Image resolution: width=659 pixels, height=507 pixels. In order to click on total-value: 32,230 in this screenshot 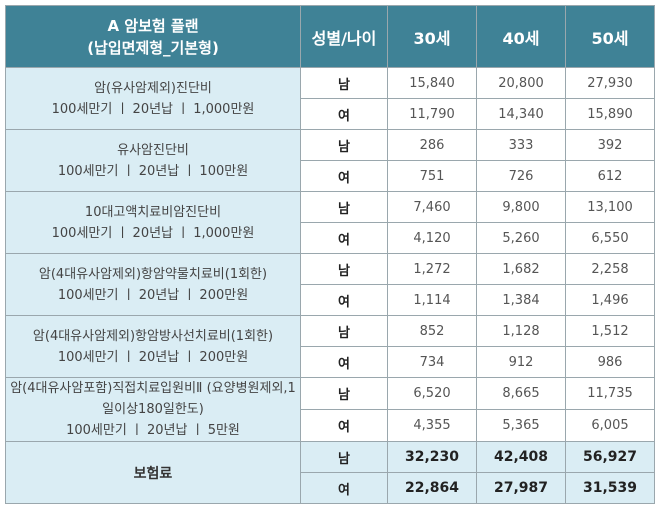, I will do `click(432, 457)`.